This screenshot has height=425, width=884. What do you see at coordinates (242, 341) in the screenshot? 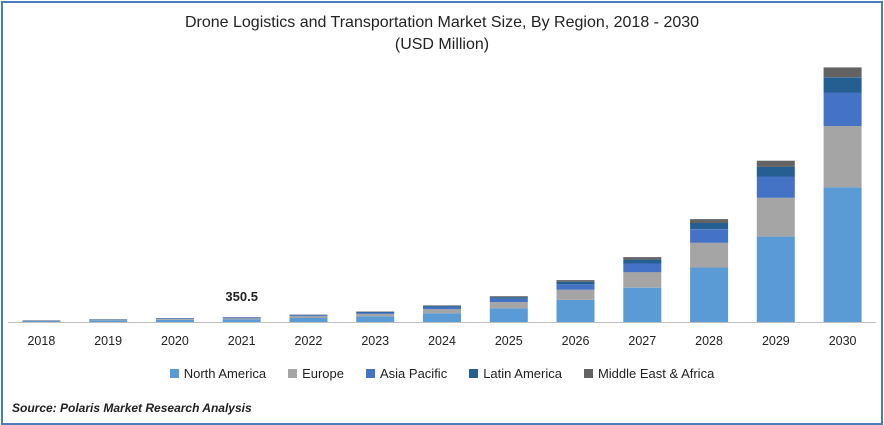
I see `x-tick-label-2021: 2021` at bounding box center [242, 341].